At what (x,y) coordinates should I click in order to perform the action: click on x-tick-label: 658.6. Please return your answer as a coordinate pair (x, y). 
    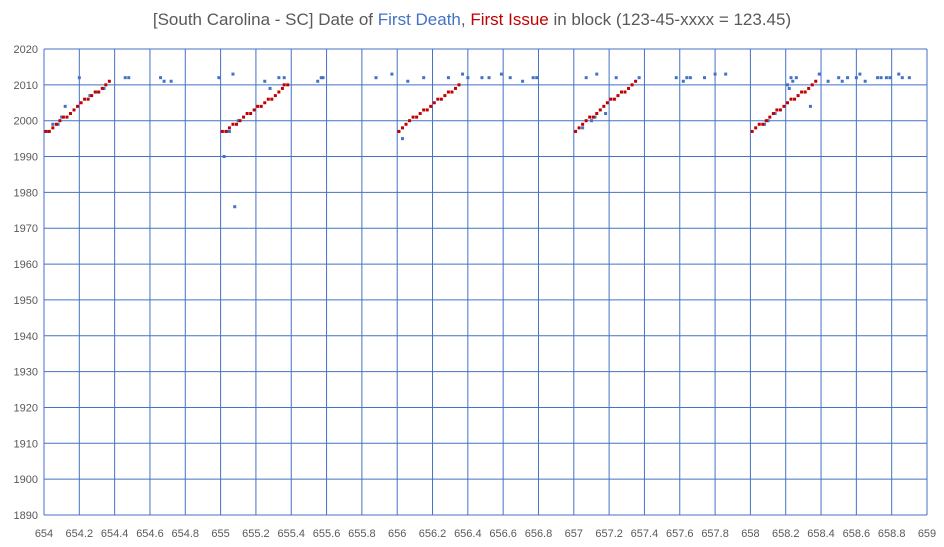
    Looking at the image, I should click on (857, 534).